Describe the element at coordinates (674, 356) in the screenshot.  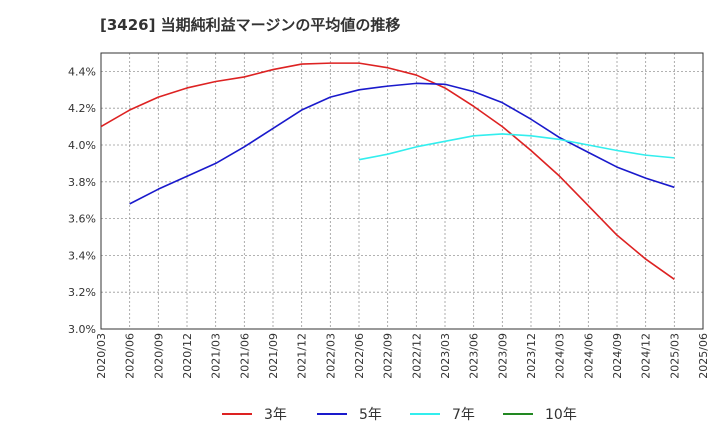
I see `x-tick-label: 2025/03` at that location.